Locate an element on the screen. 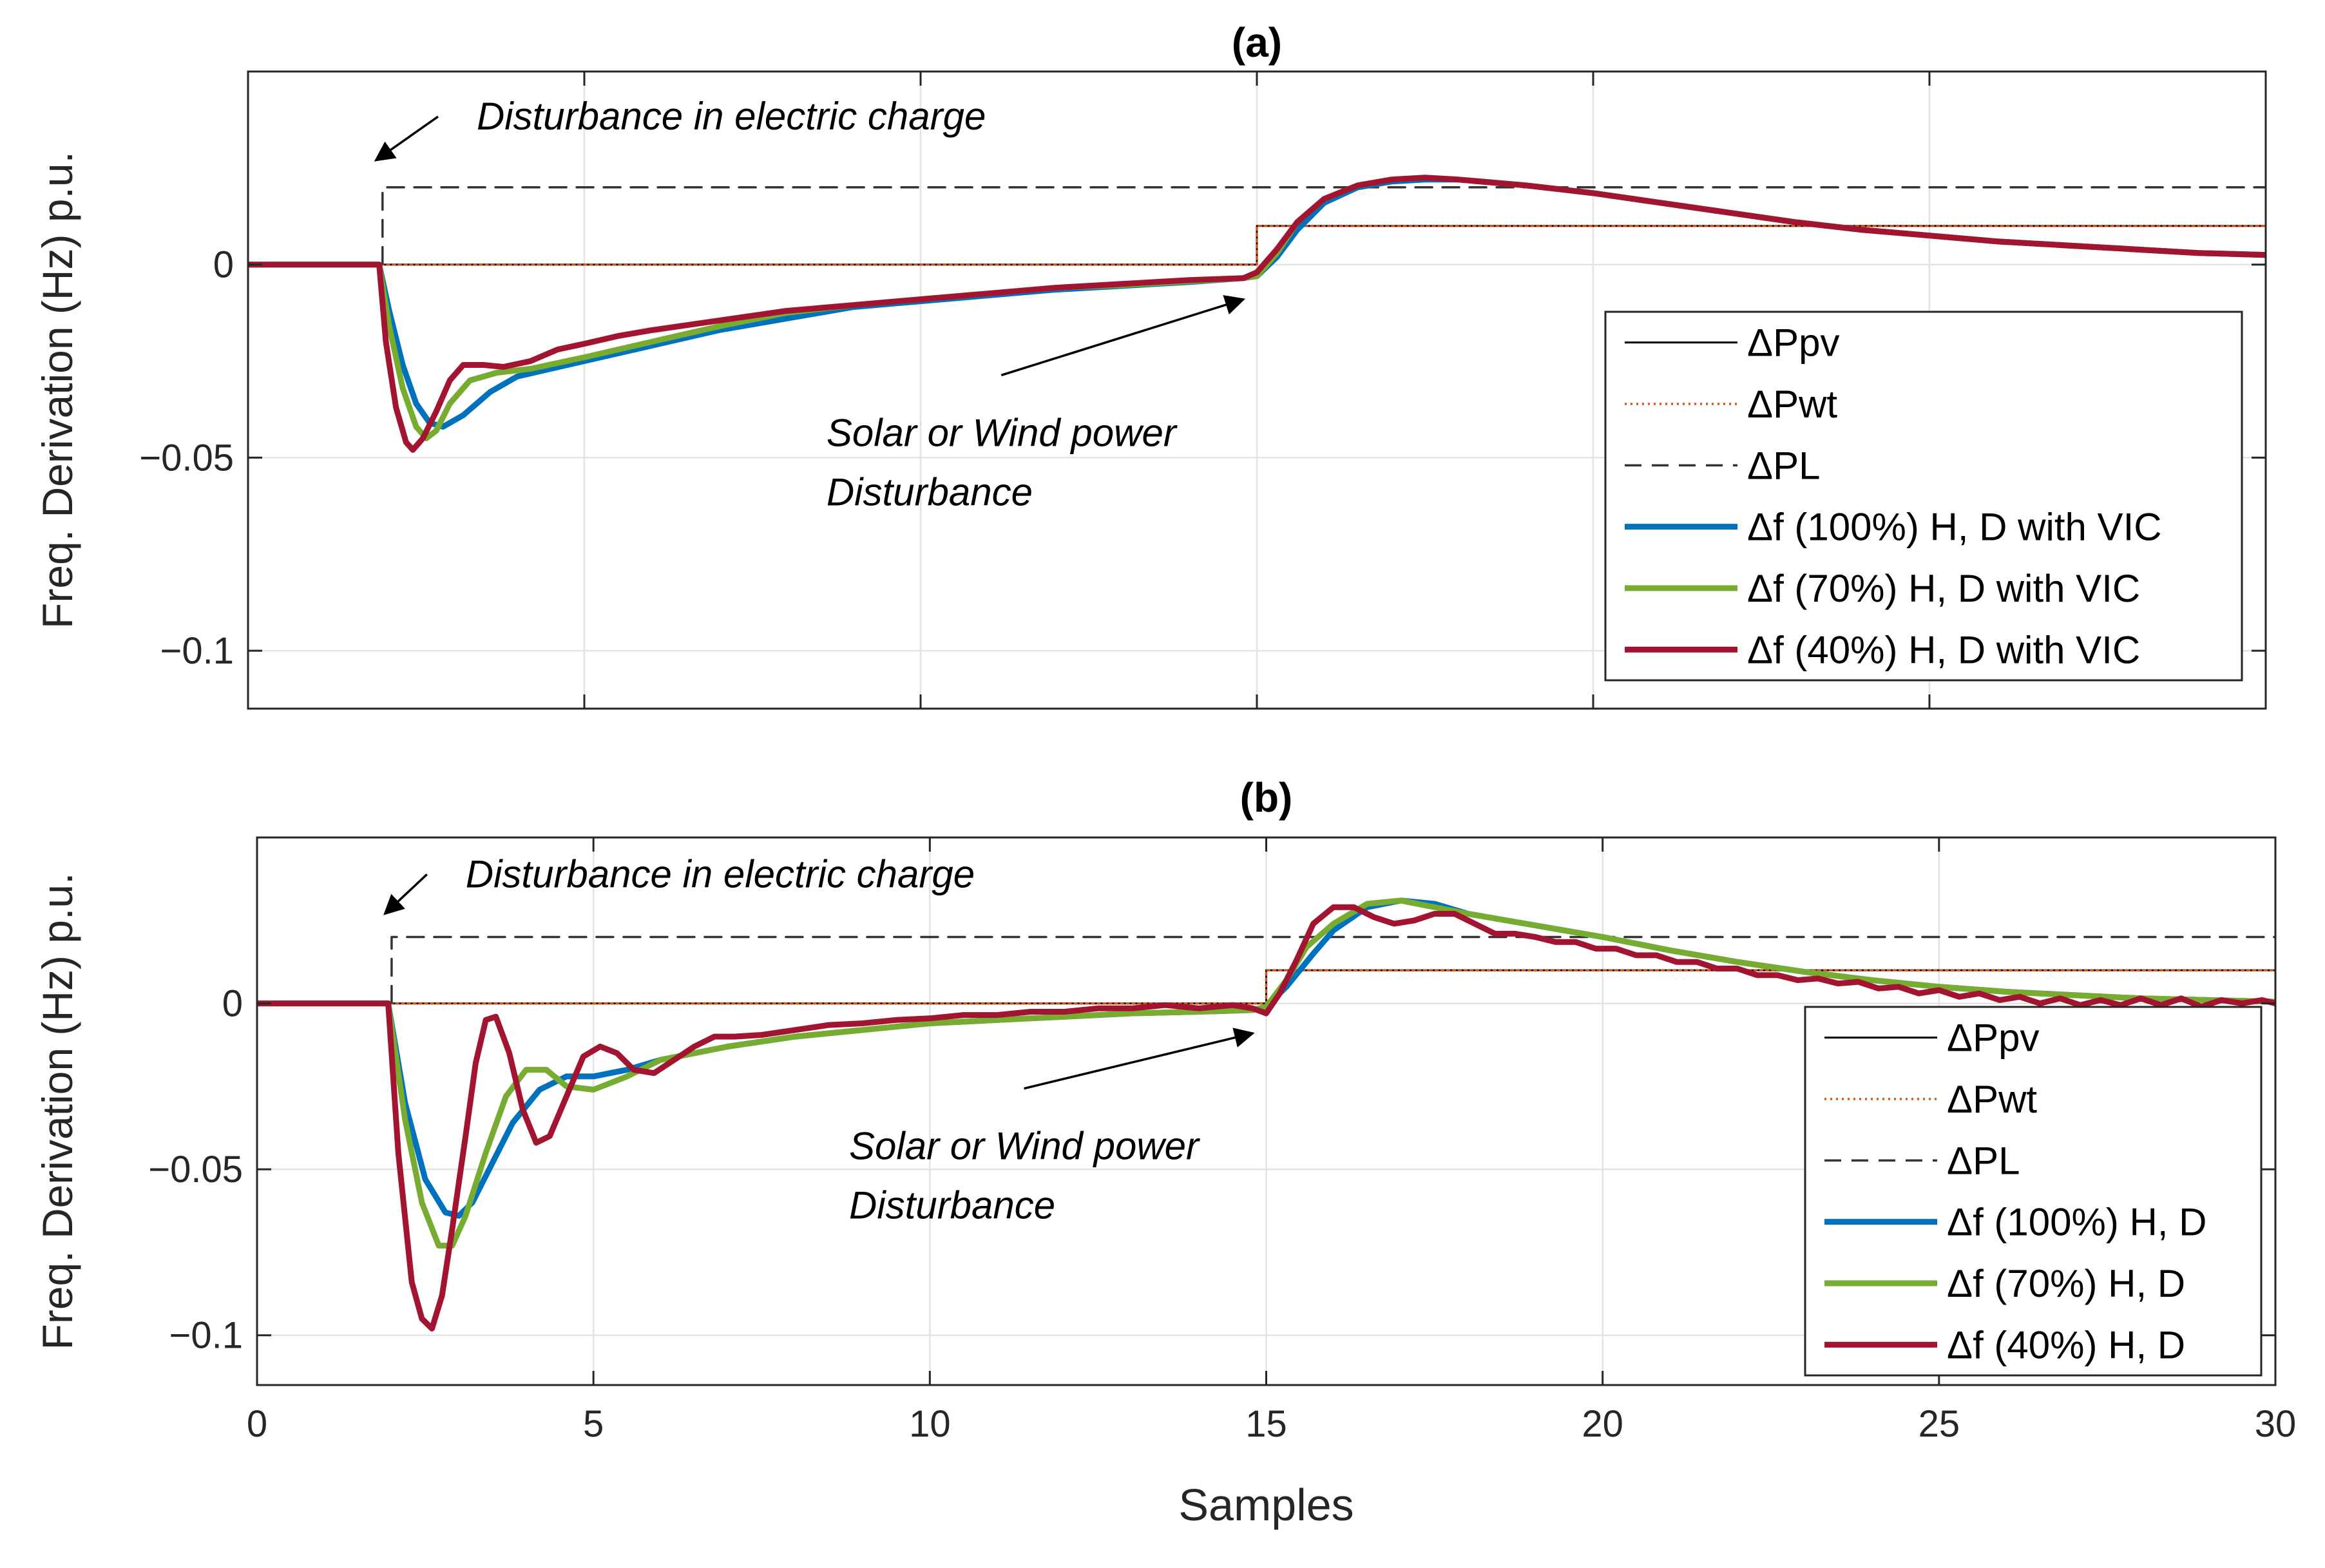 The height and width of the screenshot is (1568, 2325). x-tick-label: 25 is located at coordinates (1939, 1424).